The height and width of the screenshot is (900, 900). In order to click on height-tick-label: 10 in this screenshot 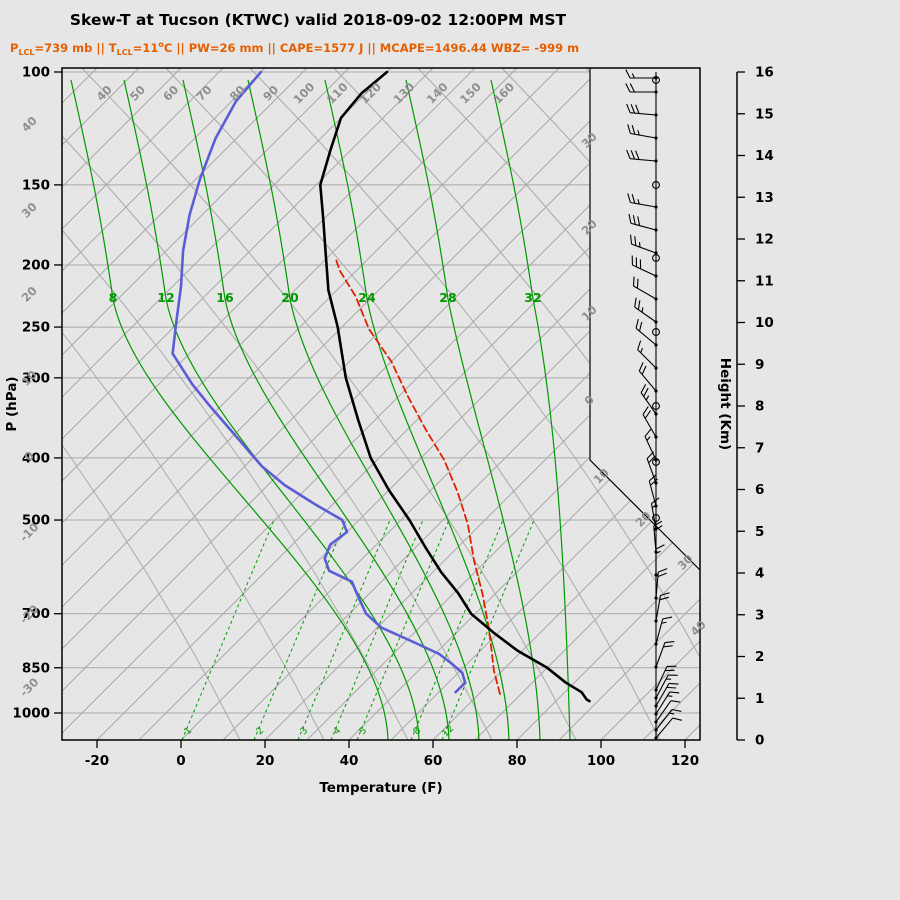, I will do `click(764, 323)`.